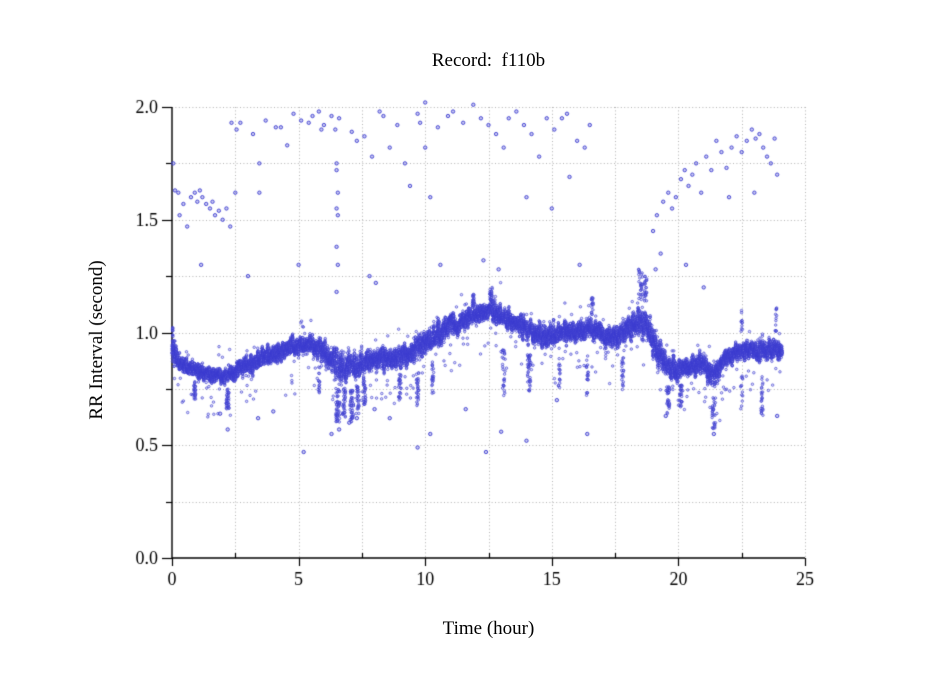 The width and height of the screenshot is (949, 697). Describe the element at coordinates (96, 340) in the screenshot. I see `y-axis-label: RR Interval (second)` at that location.